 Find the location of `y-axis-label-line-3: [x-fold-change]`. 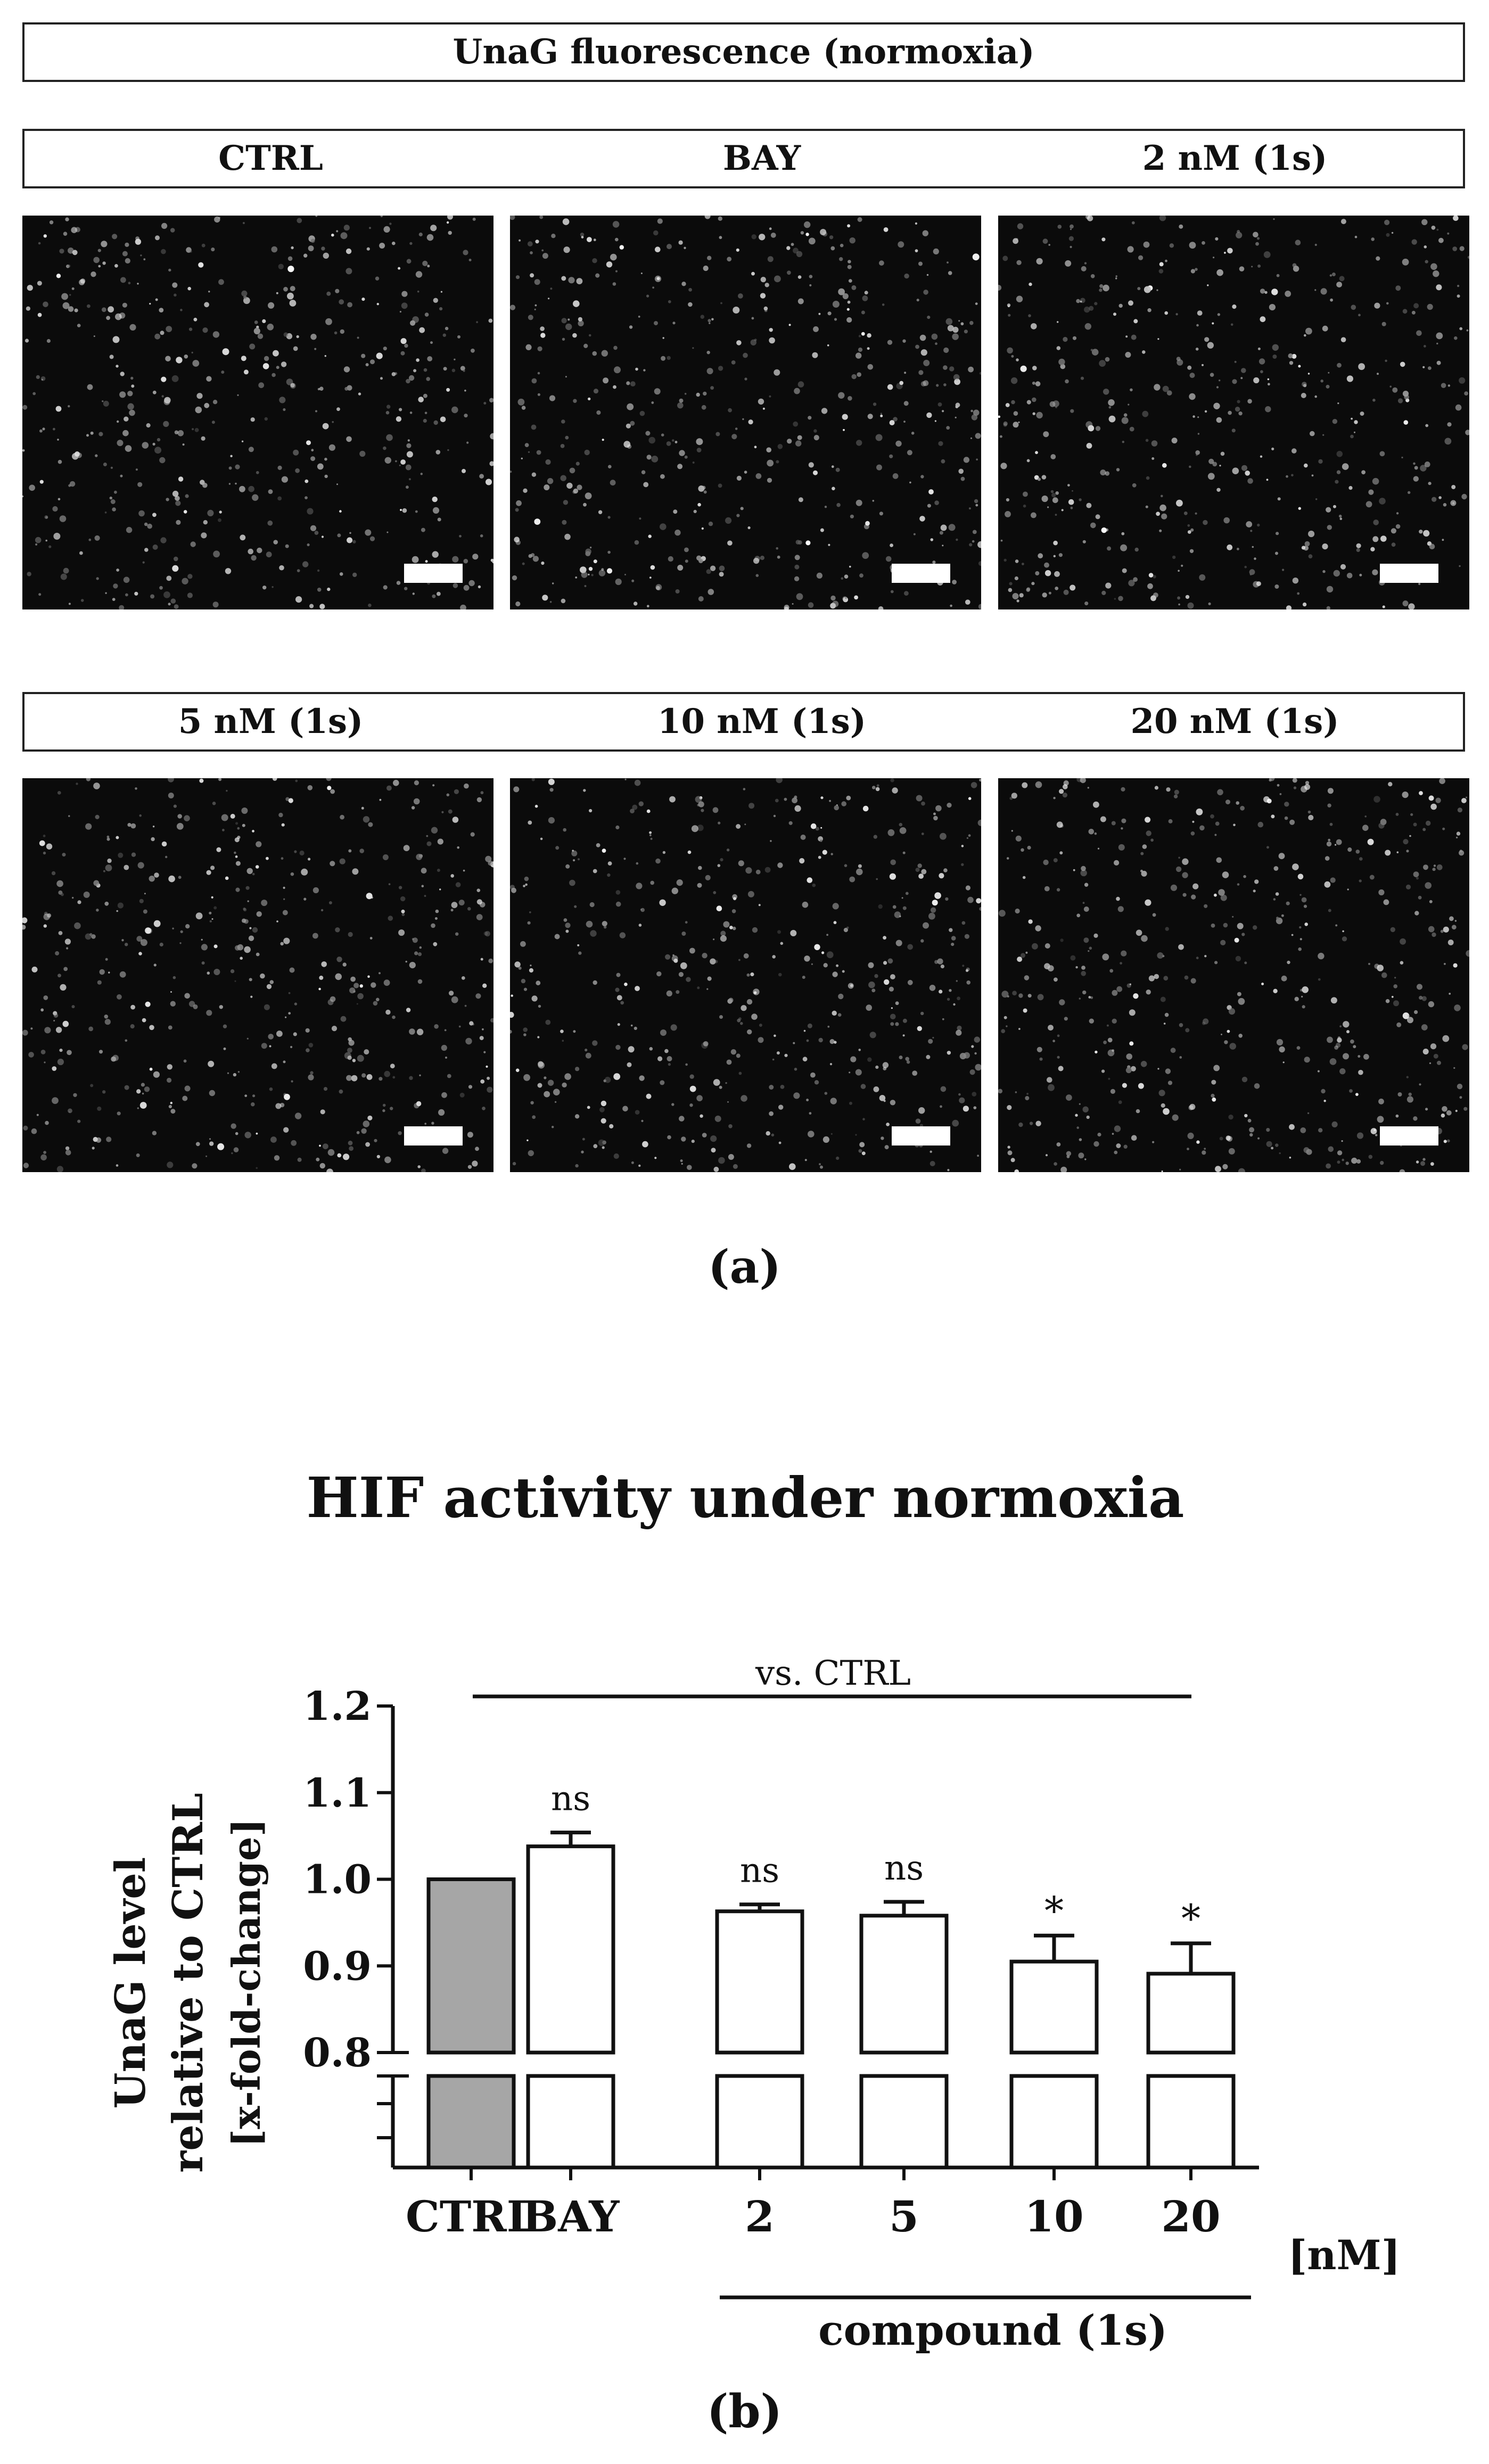

y-axis-label-line-3: [x-fold-change] is located at coordinates (247, 1982).